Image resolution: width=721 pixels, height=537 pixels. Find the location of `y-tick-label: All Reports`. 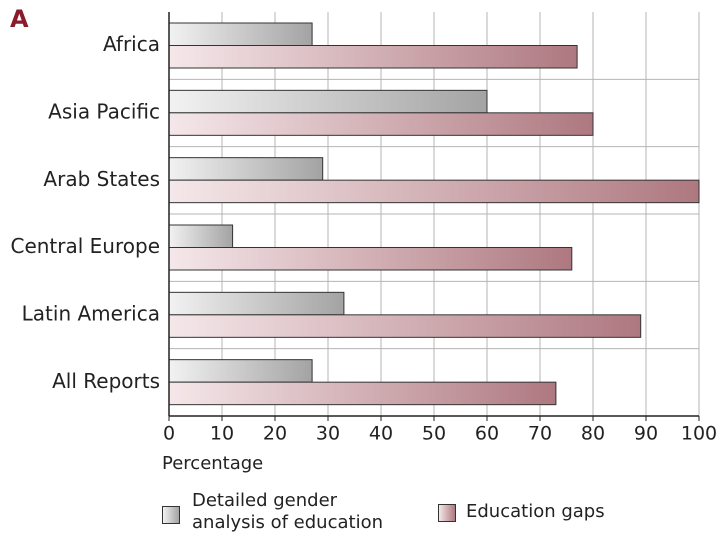

y-tick-label: All Reports is located at coordinates (106, 381).